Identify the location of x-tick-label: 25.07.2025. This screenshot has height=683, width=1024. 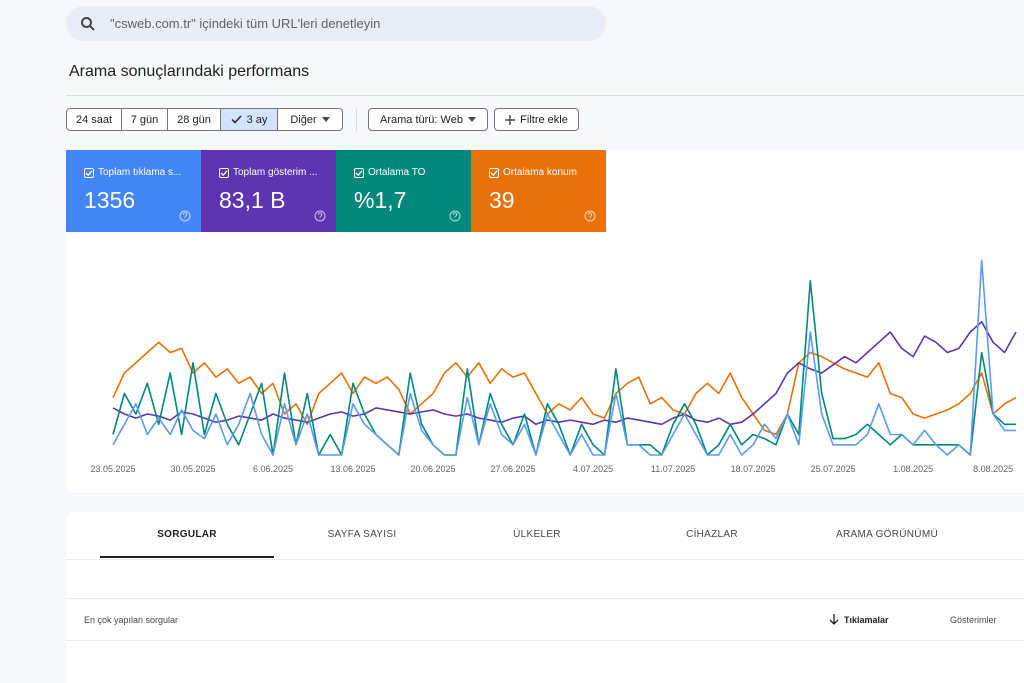
(833, 469).